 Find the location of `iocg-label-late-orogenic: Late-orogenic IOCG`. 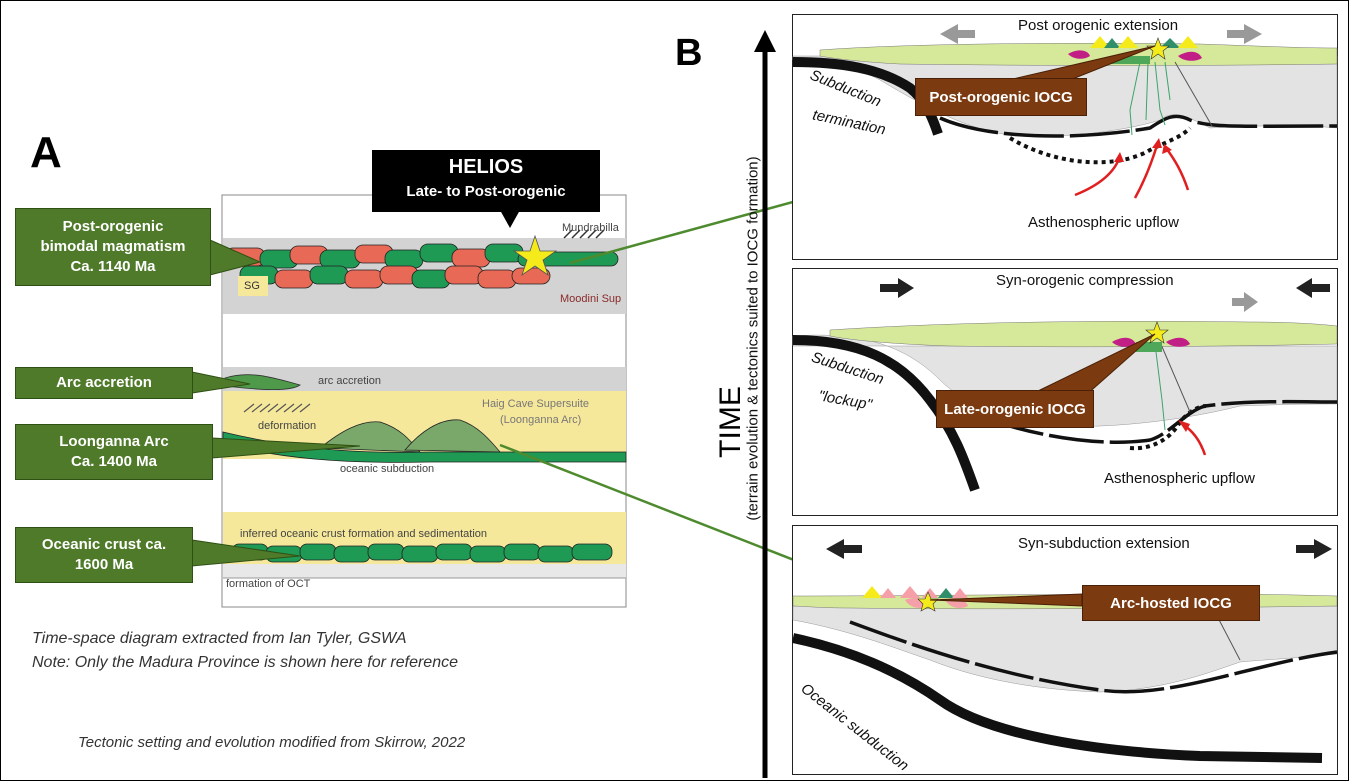

iocg-label-late-orogenic: Late-orogenic IOCG is located at coordinates (1015, 409).